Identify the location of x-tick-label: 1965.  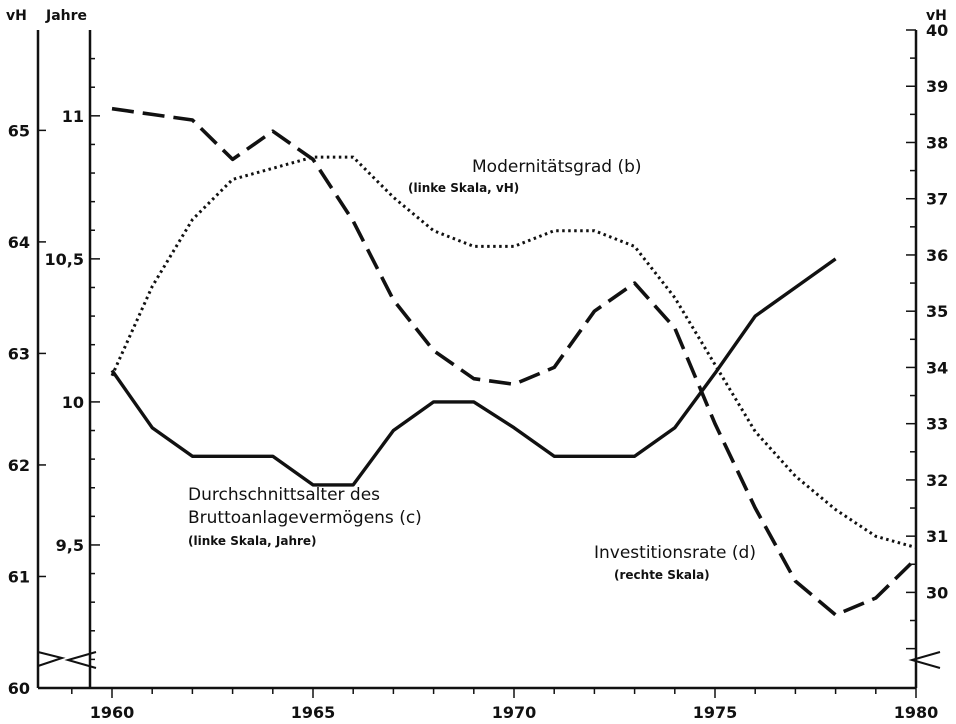
(313, 712).